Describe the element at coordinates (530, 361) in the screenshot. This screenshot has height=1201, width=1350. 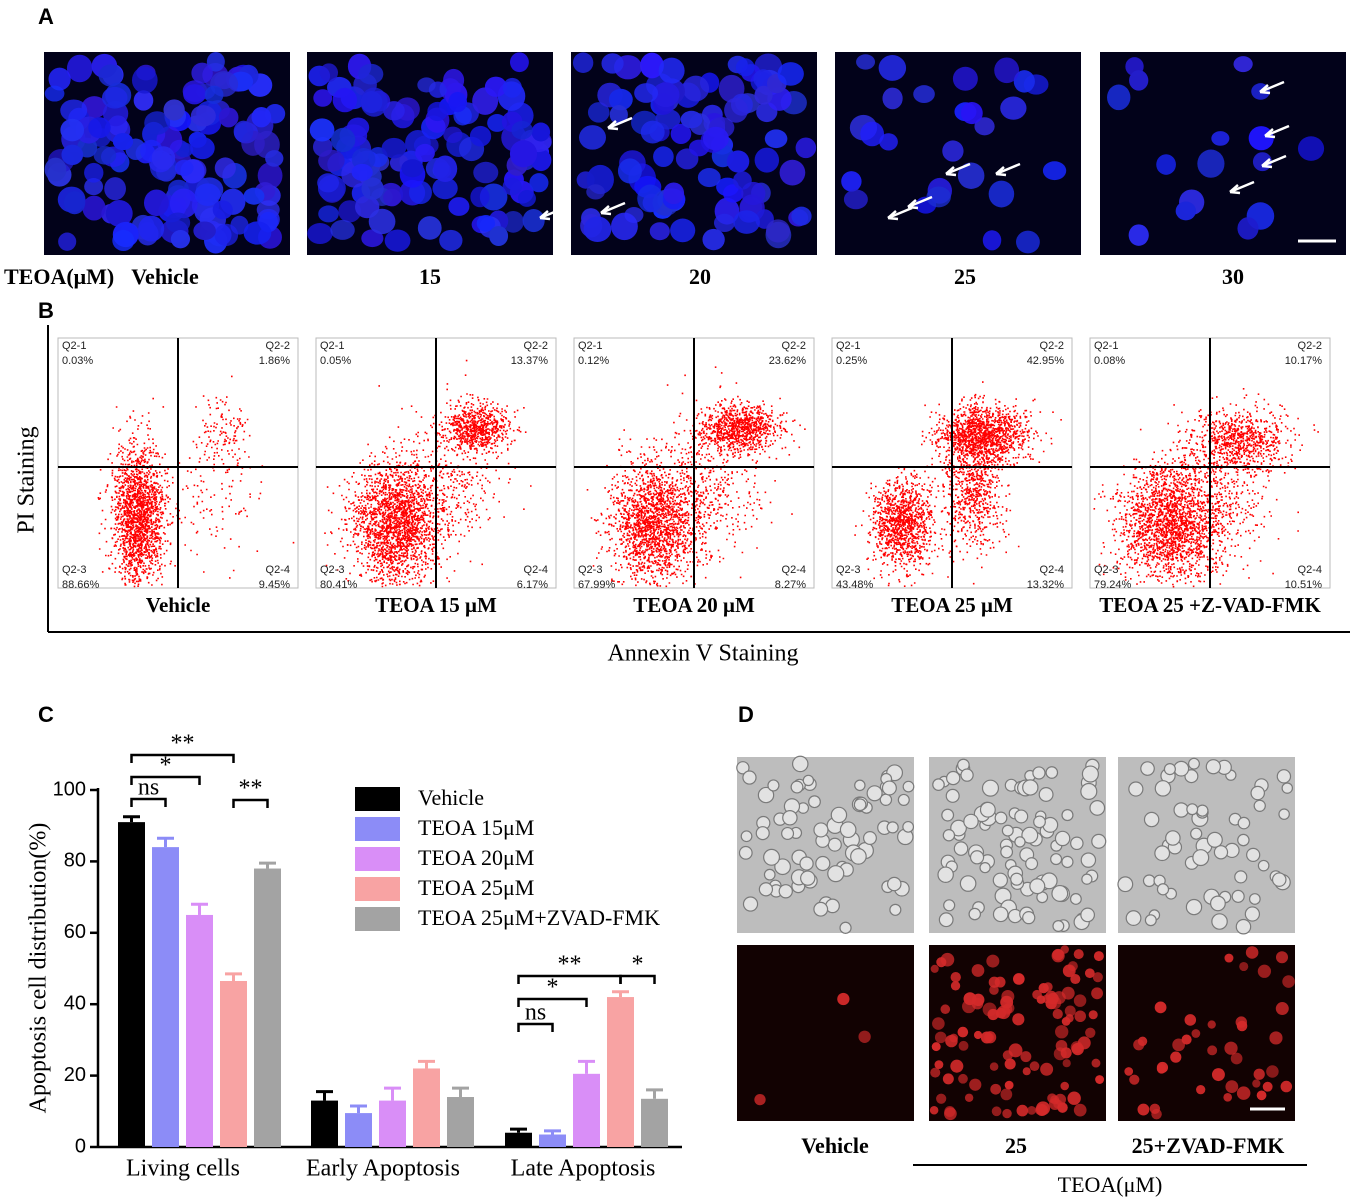
I see `quadrant-percent: 13.37%` at that location.